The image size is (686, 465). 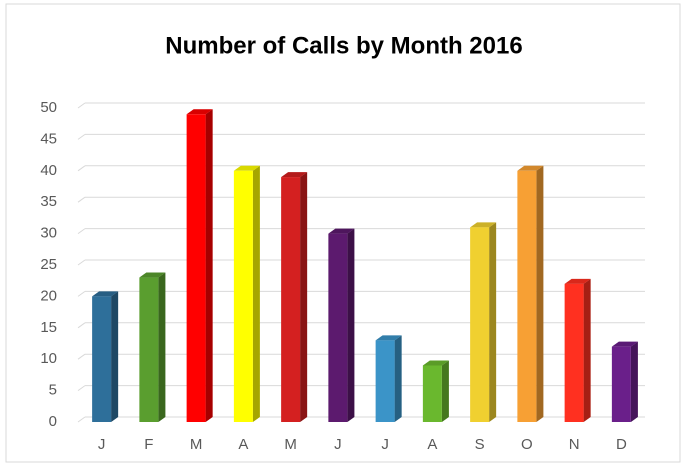 What do you see at coordinates (48, 107) in the screenshot?
I see `y-tick-label: 50` at bounding box center [48, 107].